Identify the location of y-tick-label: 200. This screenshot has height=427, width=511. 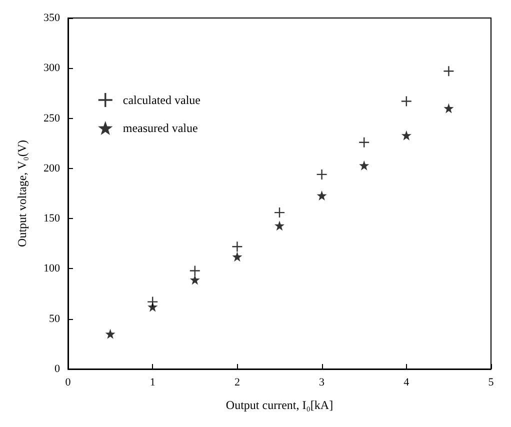
(52, 168).